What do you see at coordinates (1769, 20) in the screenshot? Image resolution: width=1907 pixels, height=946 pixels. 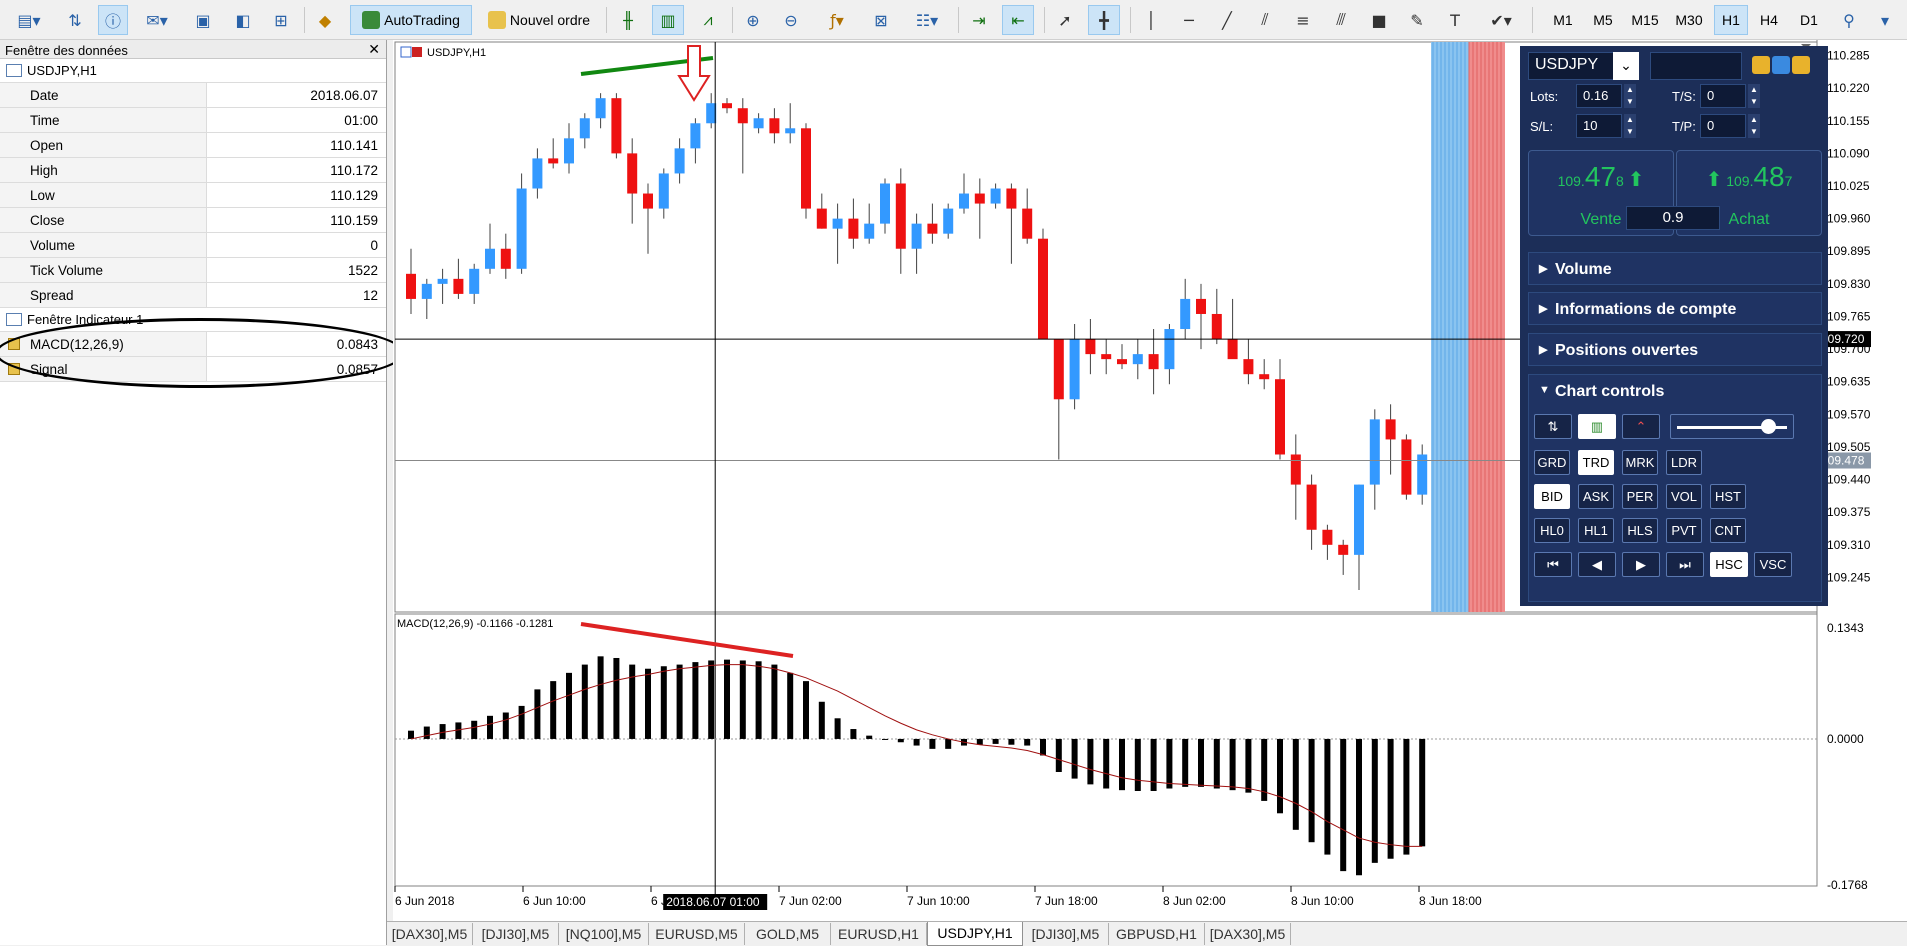 I see `timeframe-h4: H4` at bounding box center [1769, 20].